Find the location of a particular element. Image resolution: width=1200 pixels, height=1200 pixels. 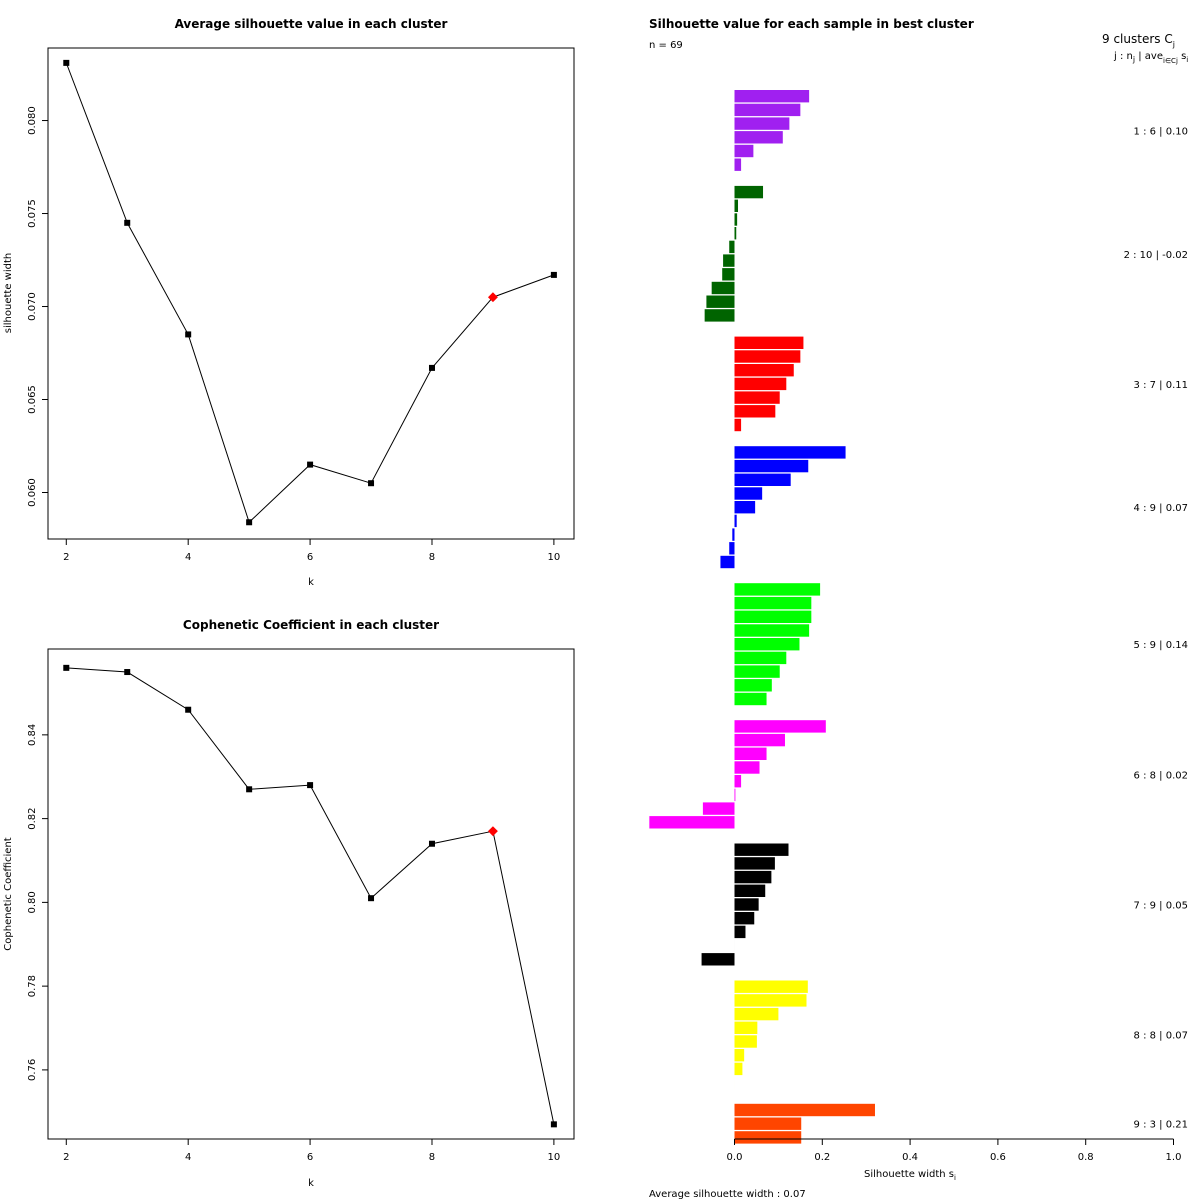

x-axis: 0.0 0.2 0.4 0.6 0.8 1.0 is located at coordinates (954, 1150).